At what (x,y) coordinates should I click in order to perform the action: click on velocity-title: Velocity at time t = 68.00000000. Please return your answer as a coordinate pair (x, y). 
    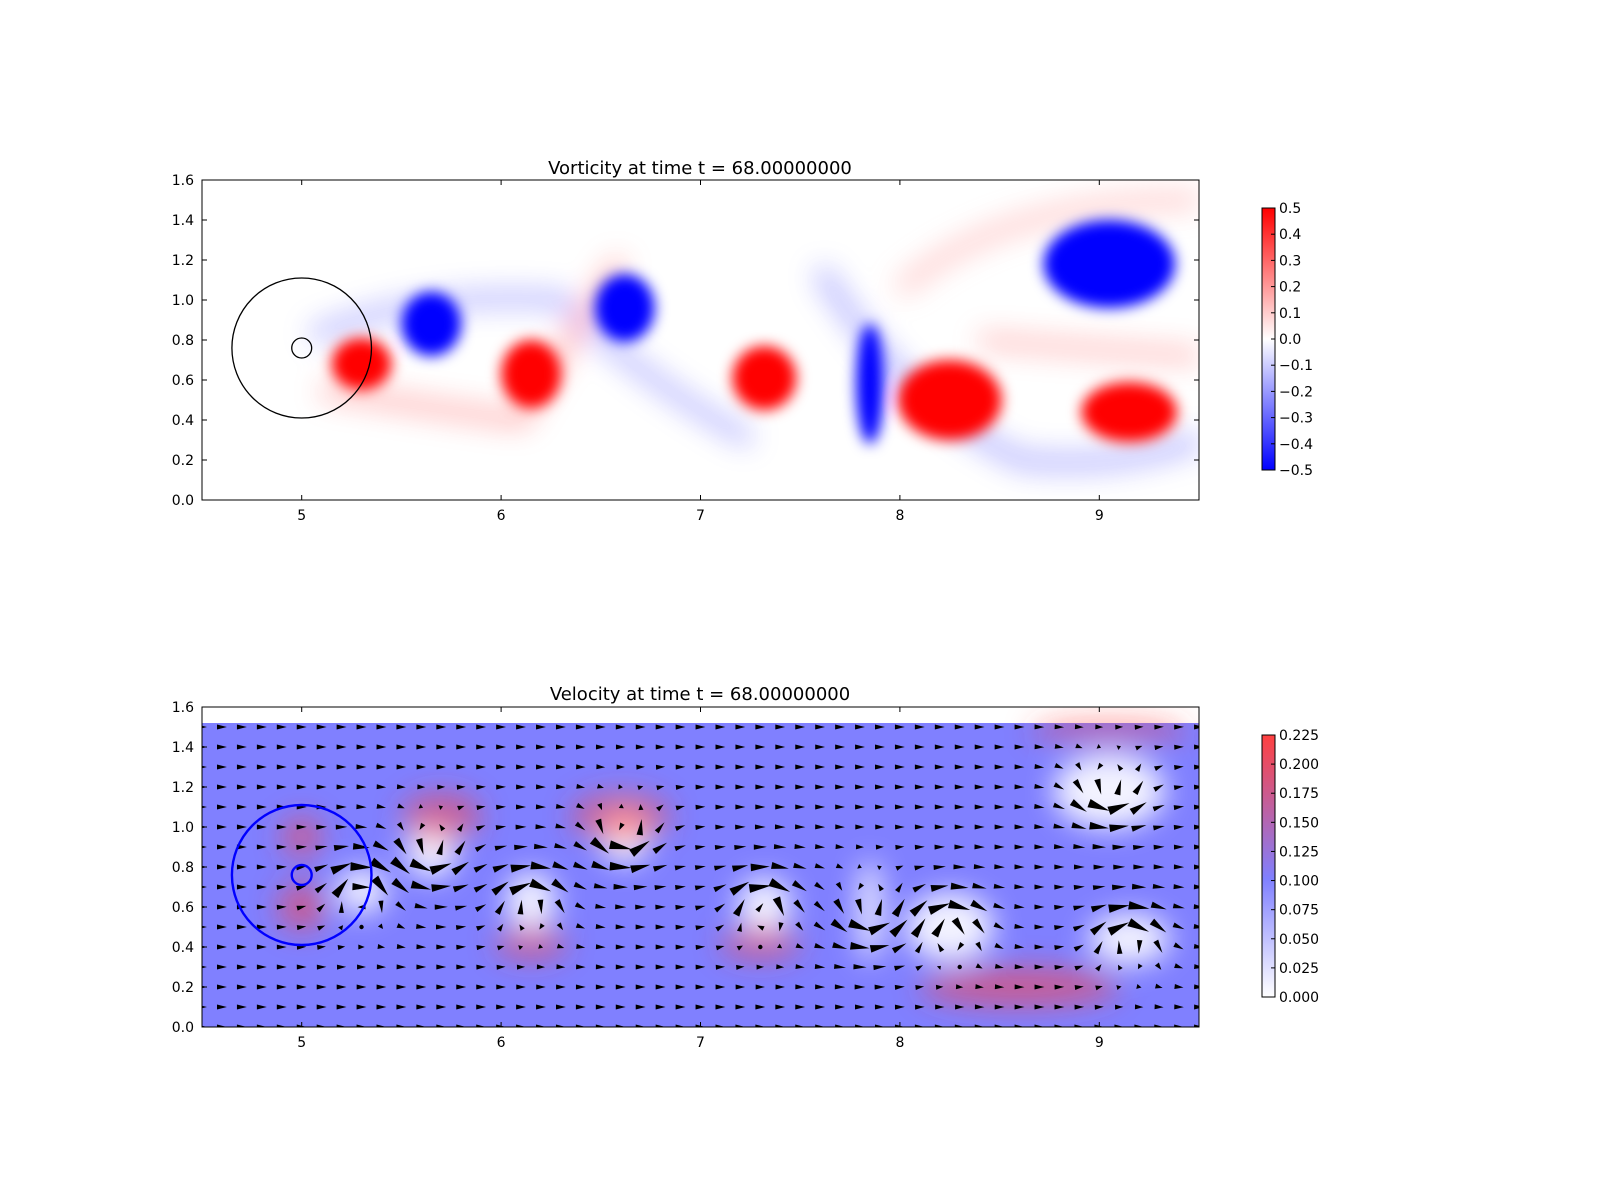
    Looking at the image, I should click on (700, 694).